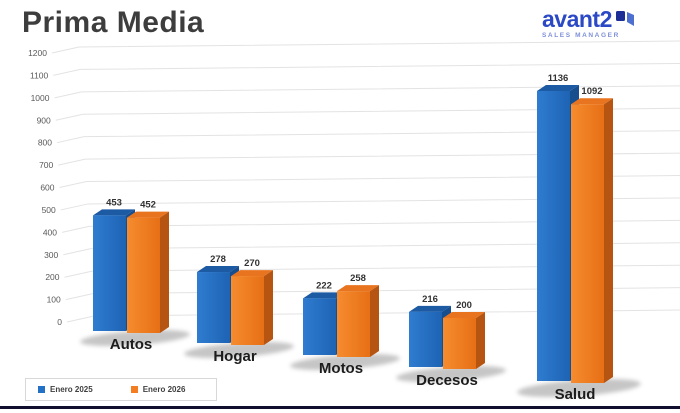 The image size is (680, 413). Describe the element at coordinates (558, 78) in the screenshot. I see `bar-value-label: 1136` at that location.